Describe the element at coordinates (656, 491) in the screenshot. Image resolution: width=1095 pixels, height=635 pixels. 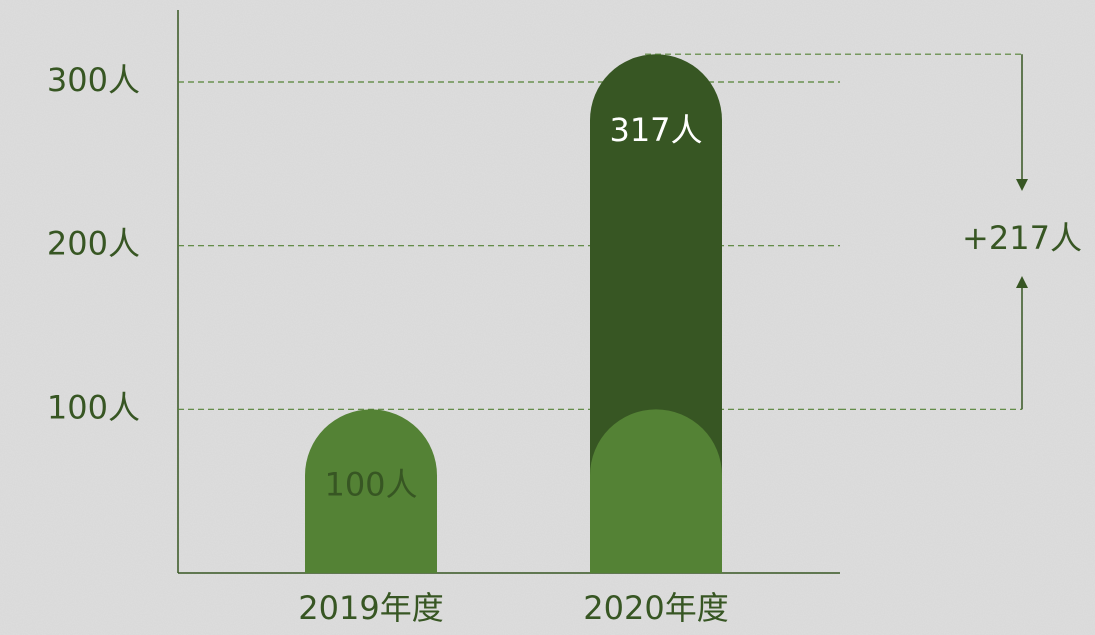
I see `reference-bar` at that location.